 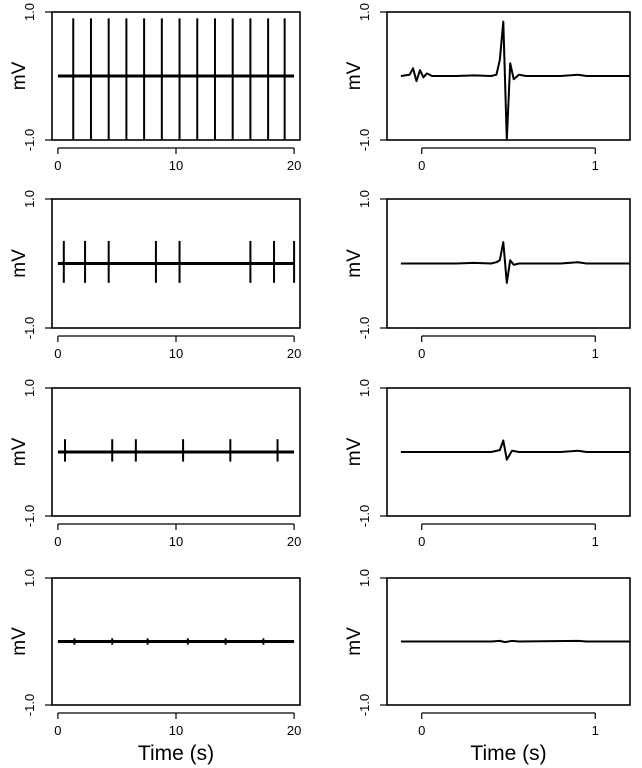 I want to click on panel-1: 1.0 -1.0 mV 0 10 20, so click(x=155, y=88).